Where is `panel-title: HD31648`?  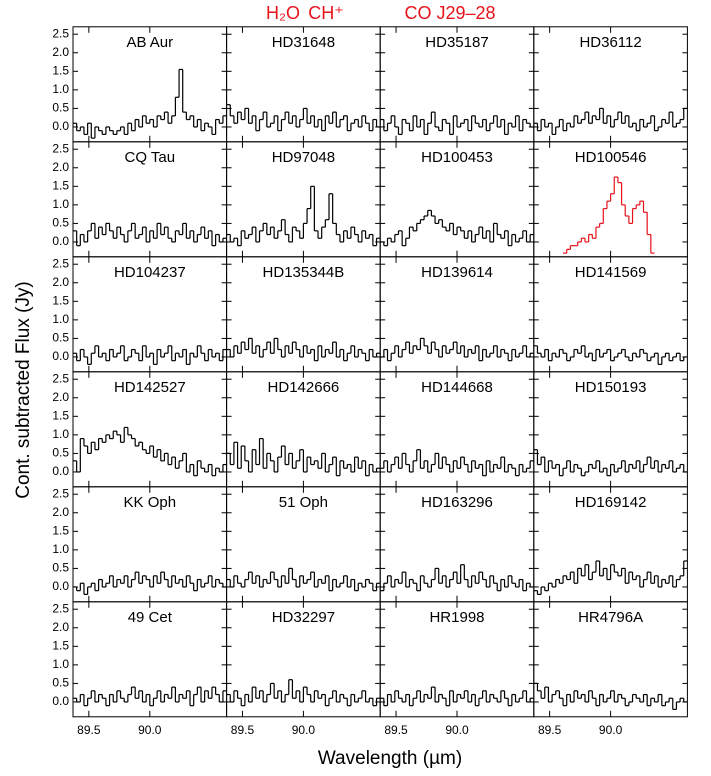 panel-title: HD31648 is located at coordinates (303, 42).